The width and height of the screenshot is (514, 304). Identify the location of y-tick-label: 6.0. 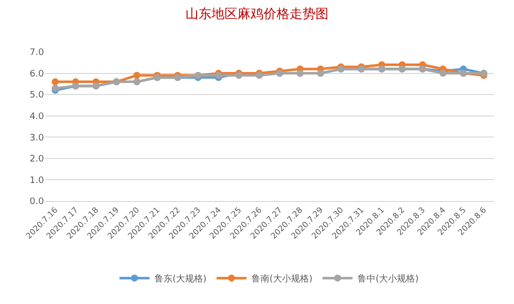
(37, 74).